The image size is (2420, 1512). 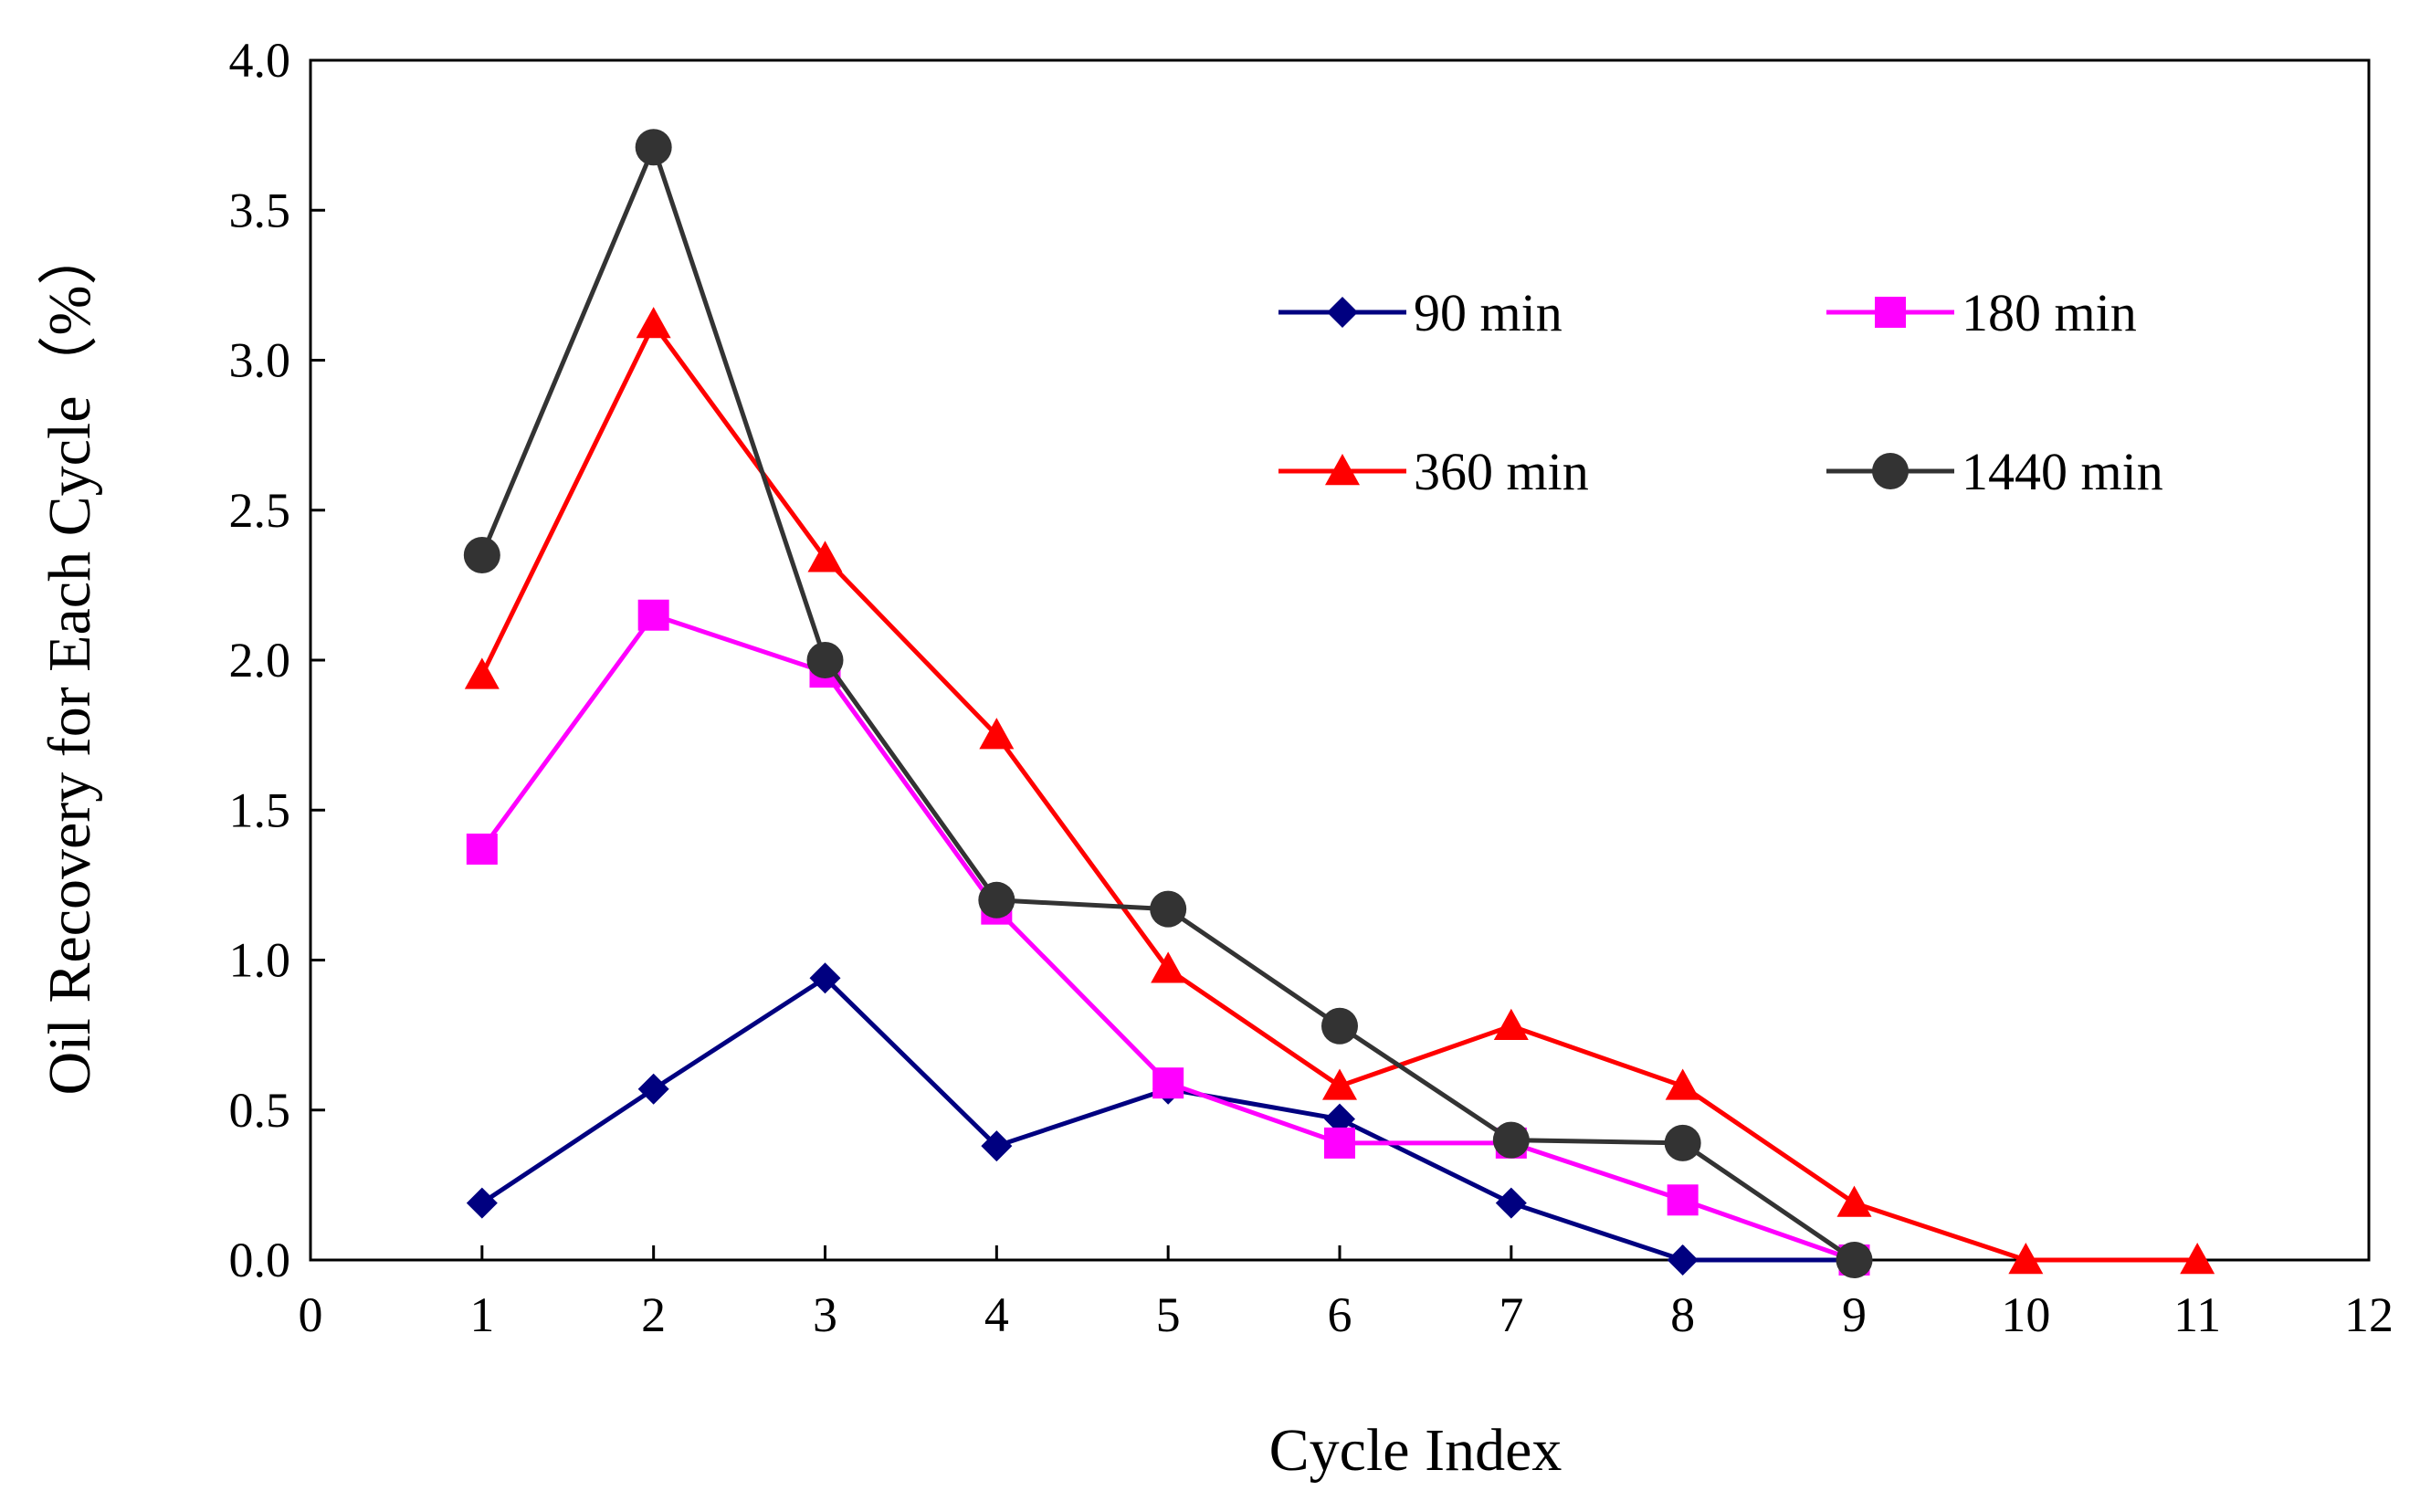 What do you see at coordinates (260, 809) in the screenshot?
I see `y-tick-label: 1.5` at bounding box center [260, 809].